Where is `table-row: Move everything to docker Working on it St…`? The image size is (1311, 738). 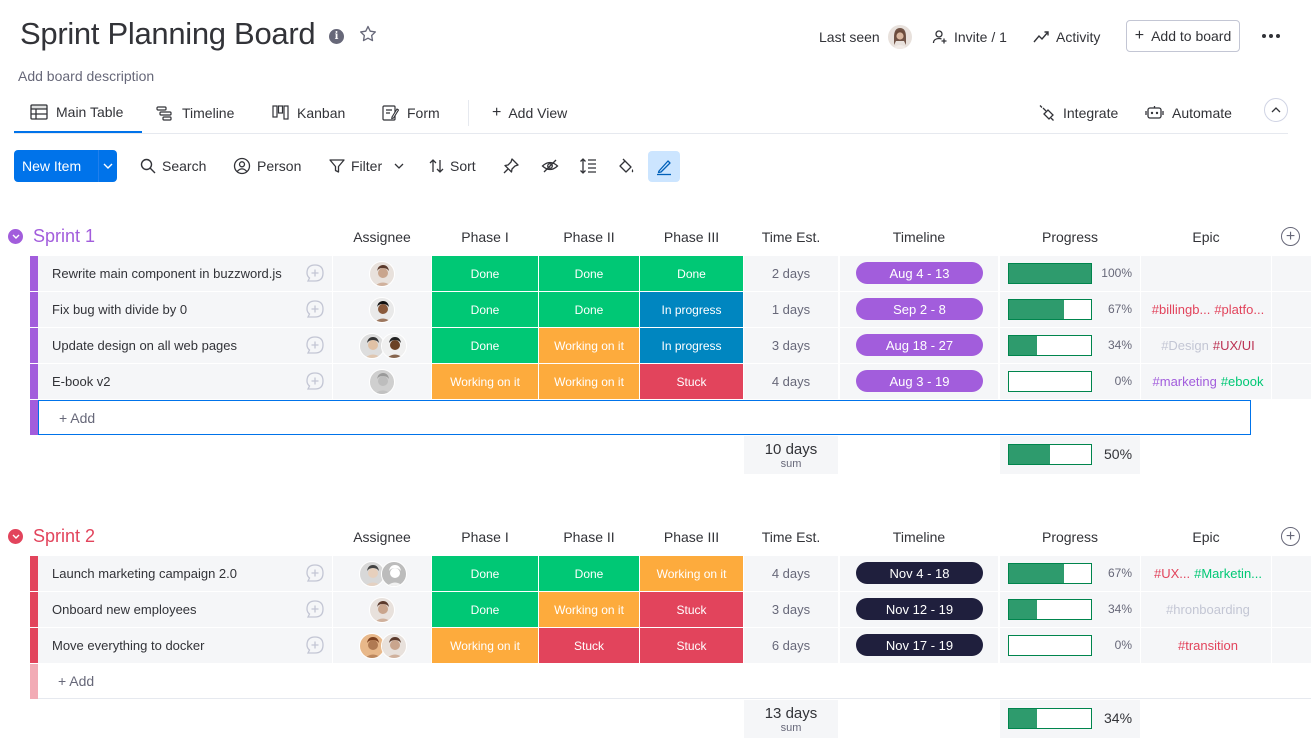
table-row: Move everything to docker Working on it St… is located at coordinates (670, 645).